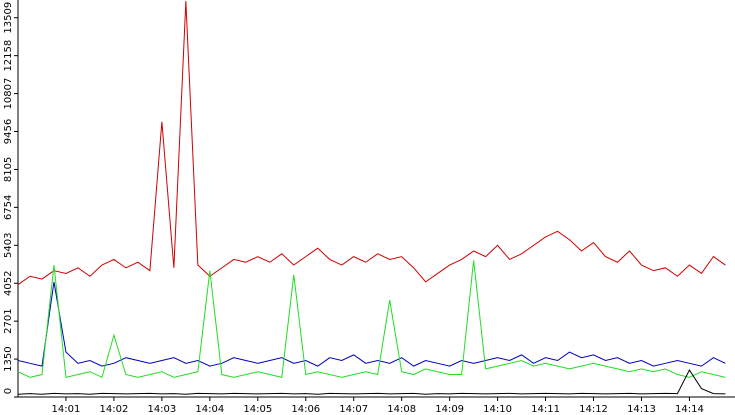 The width and height of the screenshot is (735, 415). I want to click on y-tick-label: 10807, so click(8, 94).